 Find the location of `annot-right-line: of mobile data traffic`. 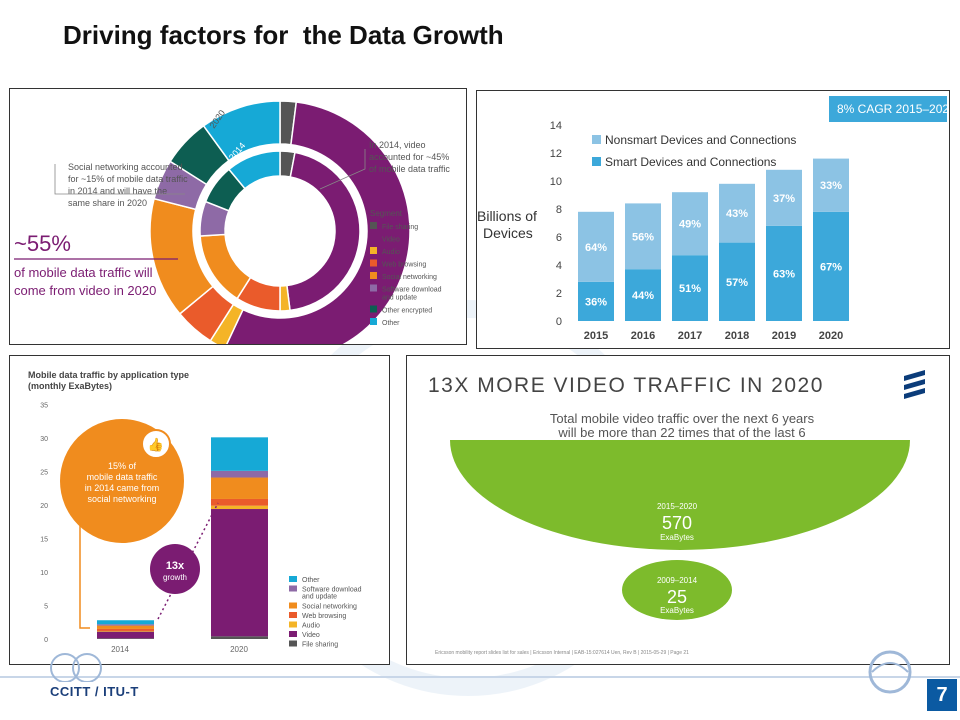

annot-right-line: of mobile data traffic is located at coordinates (409, 169).